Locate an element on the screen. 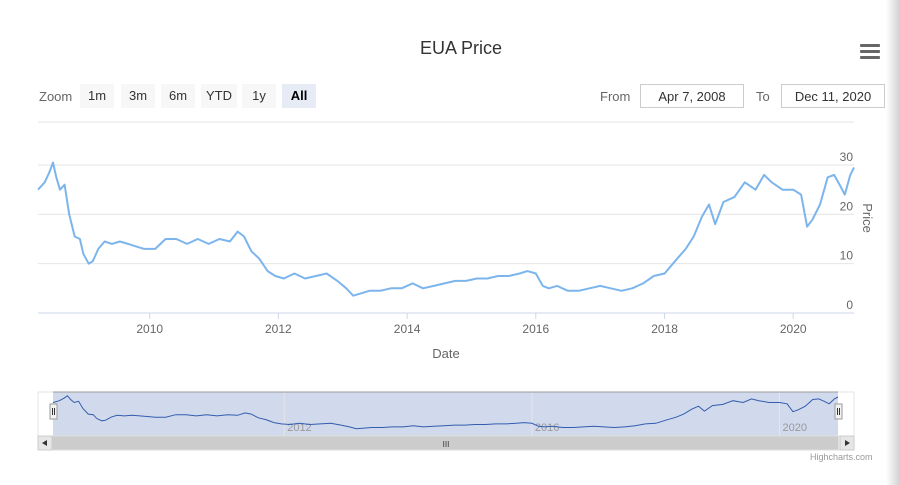 The width and height of the screenshot is (900, 485). navigator-grid: 2012 2016 2020 is located at coordinates (545, 414).